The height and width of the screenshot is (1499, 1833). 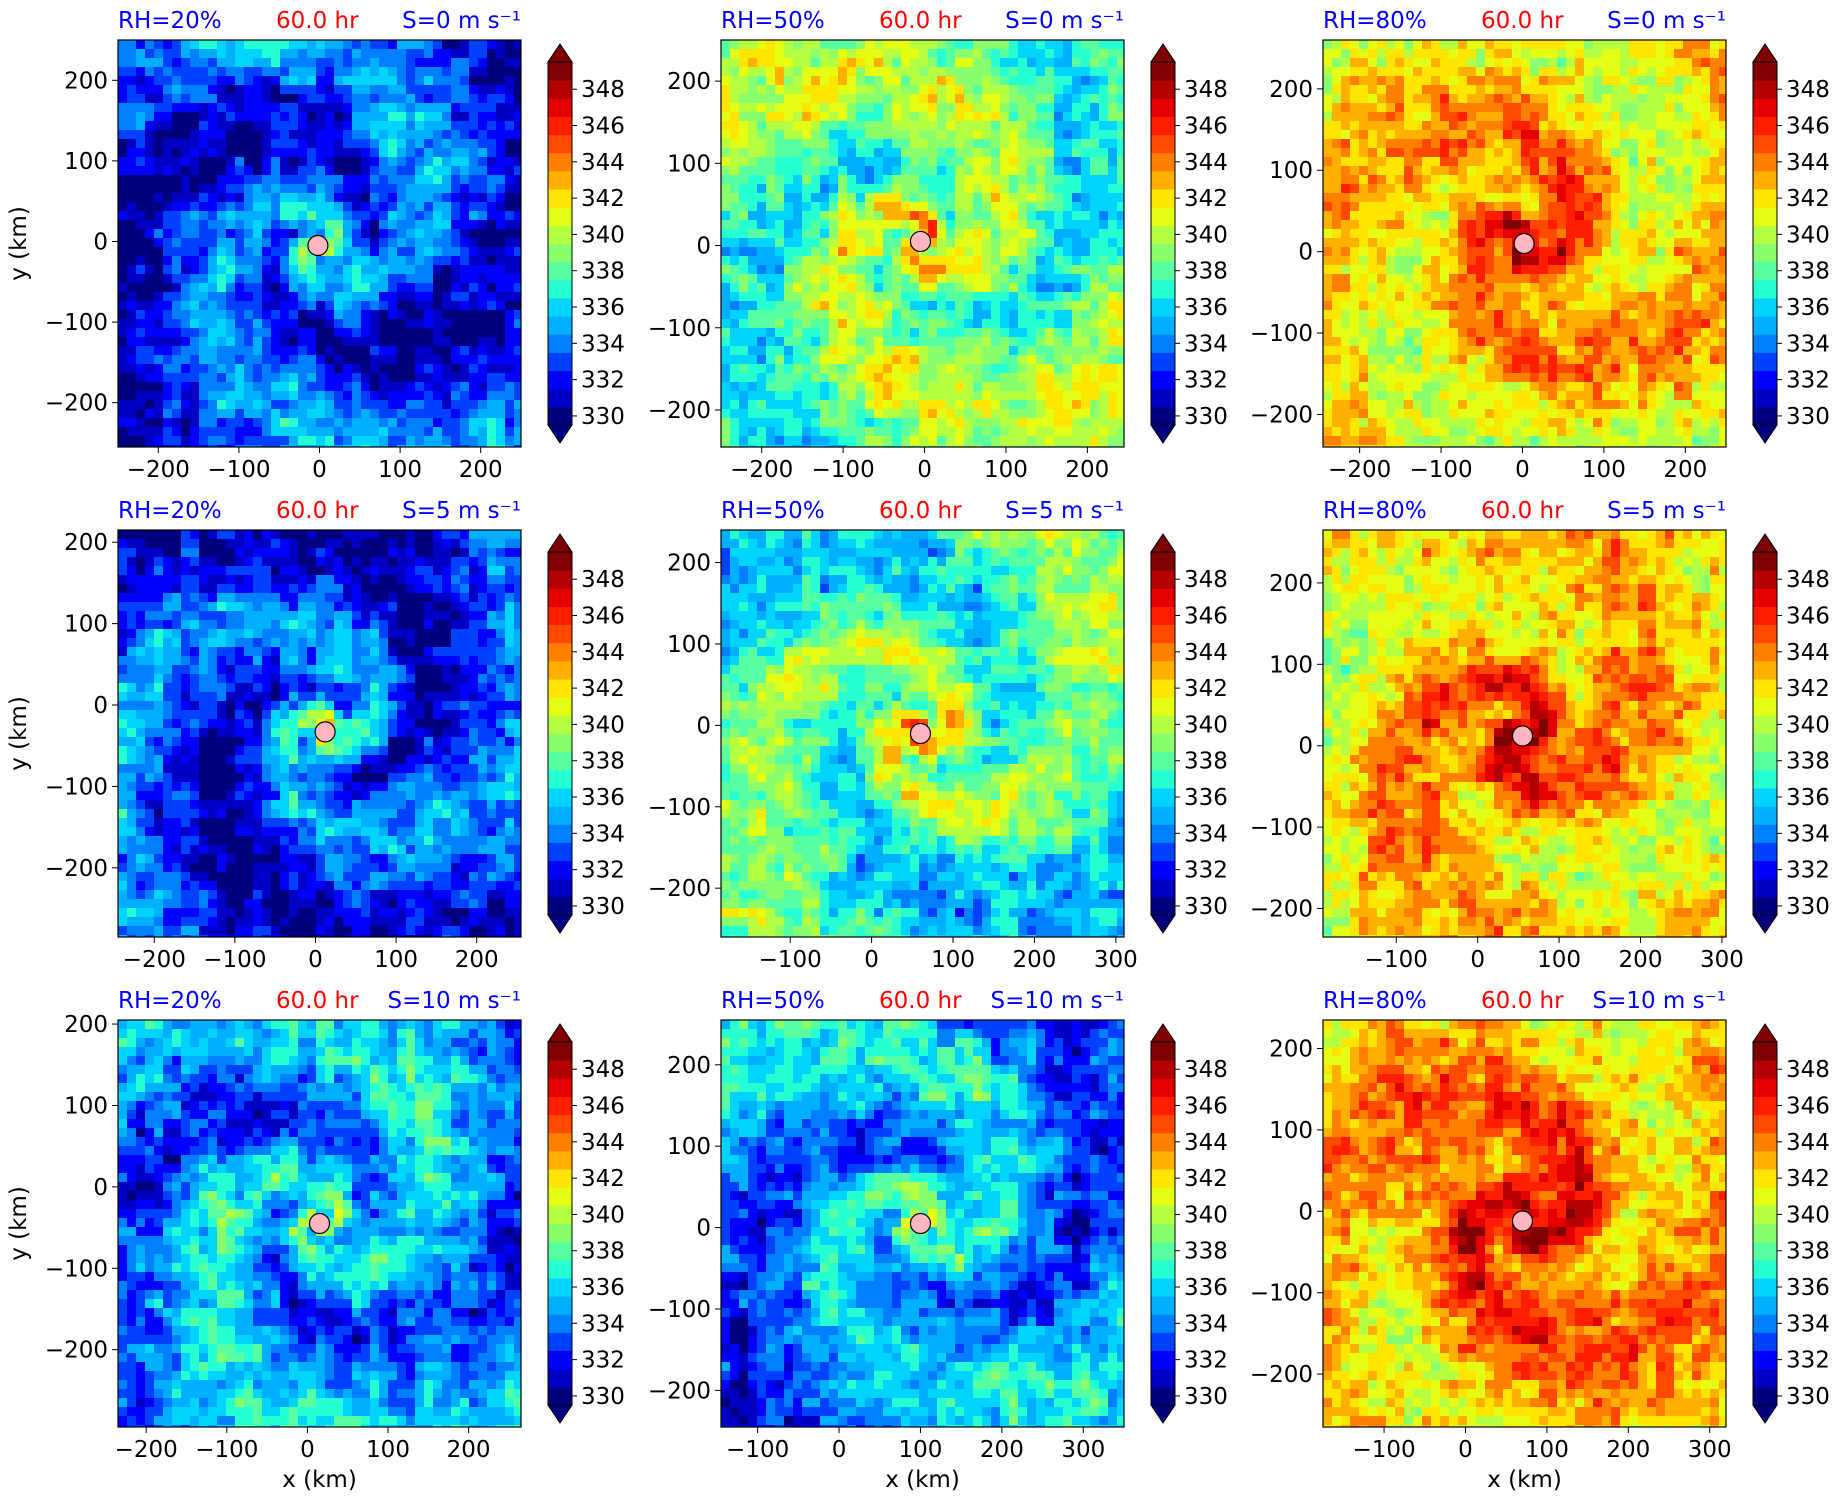 What do you see at coordinates (319, 243) in the screenshot?
I see `theta-e-field` at bounding box center [319, 243].